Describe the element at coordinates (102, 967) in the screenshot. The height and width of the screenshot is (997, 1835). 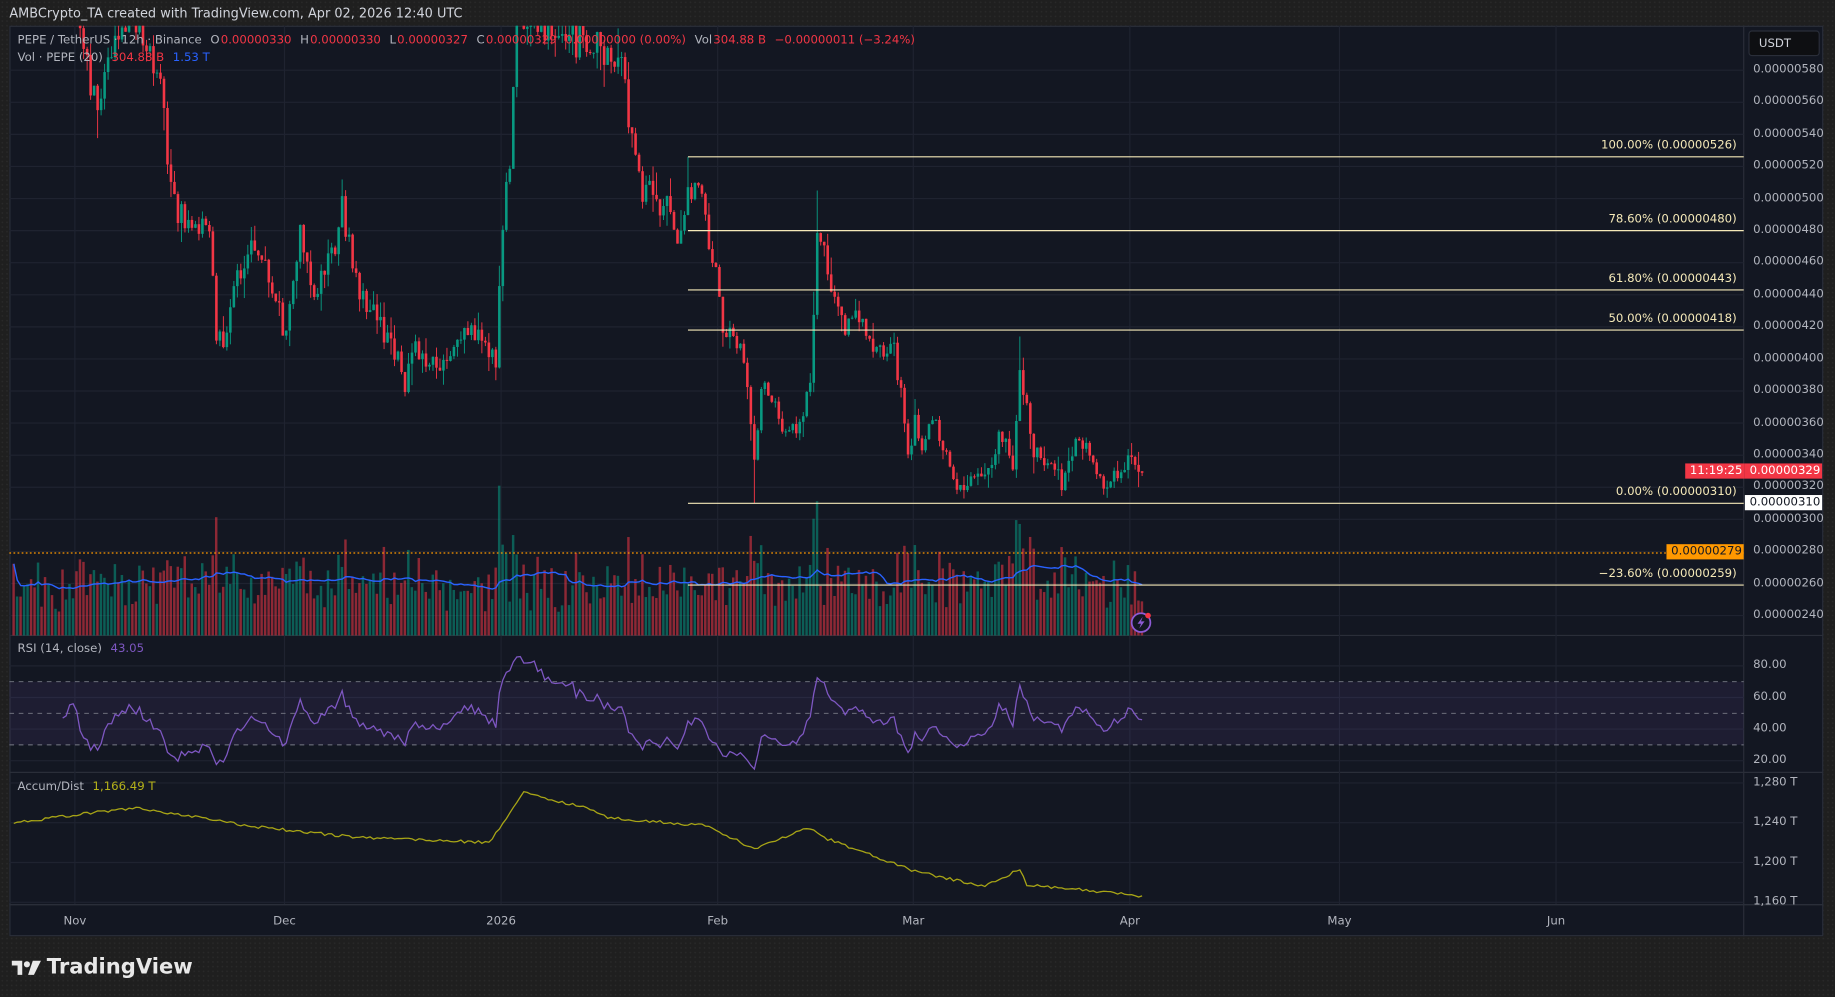
I see `tradingview-logo: TradingView` at that location.